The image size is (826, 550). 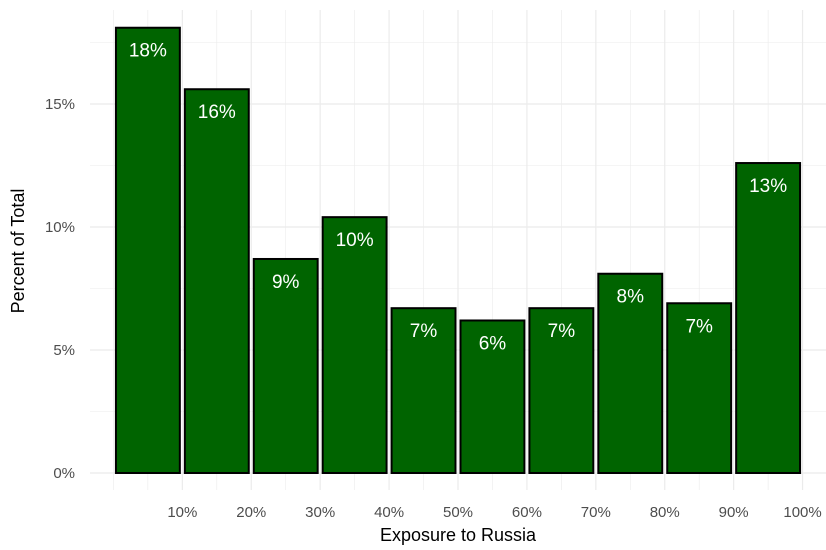 I want to click on bar-value-label: 18%, so click(x=148, y=51).